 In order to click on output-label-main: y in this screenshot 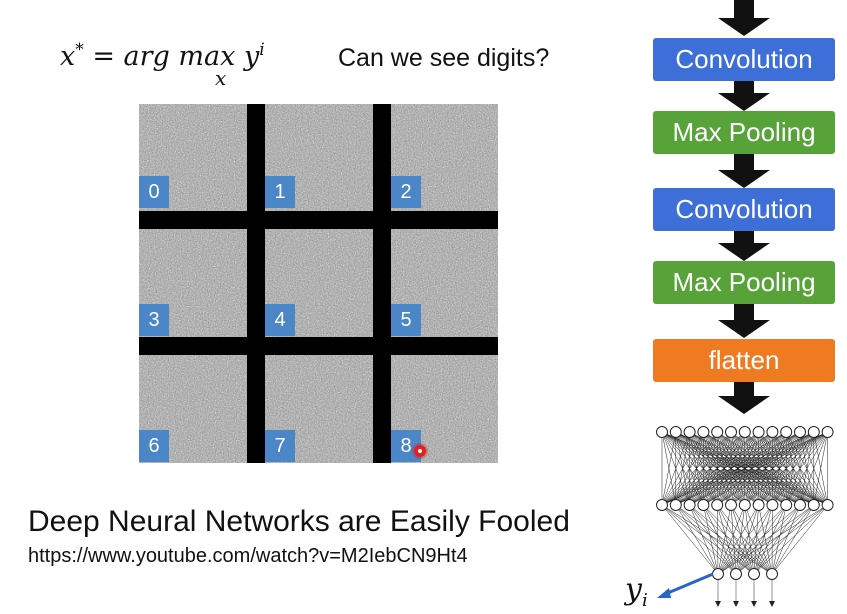, I will do `click(633, 589)`.